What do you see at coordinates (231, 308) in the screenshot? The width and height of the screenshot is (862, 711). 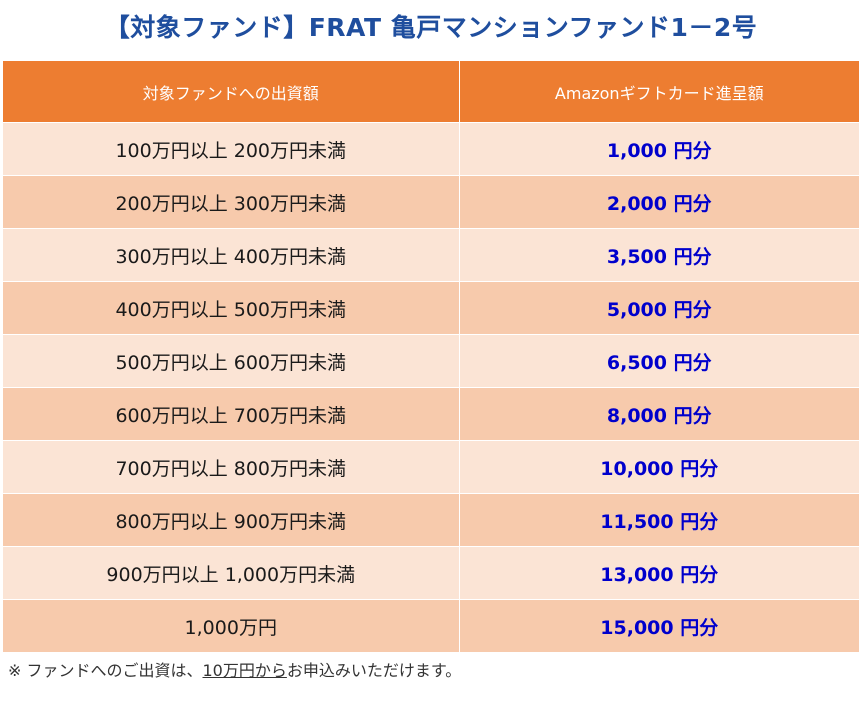 I see `investment-range-cell: 400万円以上 500万円未満` at bounding box center [231, 308].